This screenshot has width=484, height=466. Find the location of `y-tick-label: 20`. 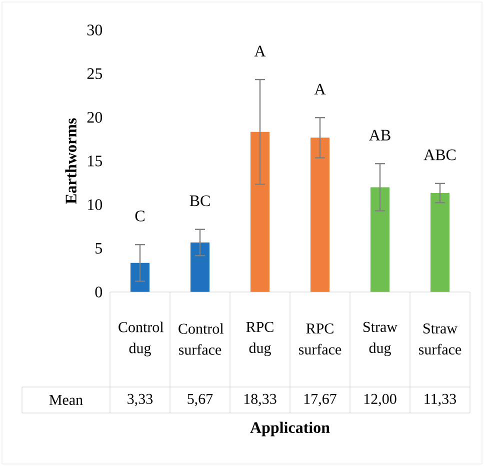

y-tick-label: 20 is located at coordinates (94, 117).